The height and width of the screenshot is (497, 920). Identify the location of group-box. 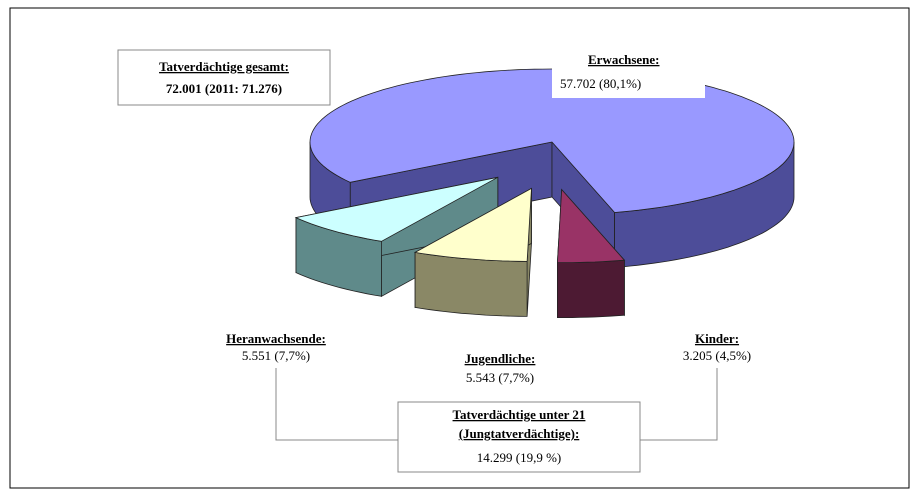
(519, 437).